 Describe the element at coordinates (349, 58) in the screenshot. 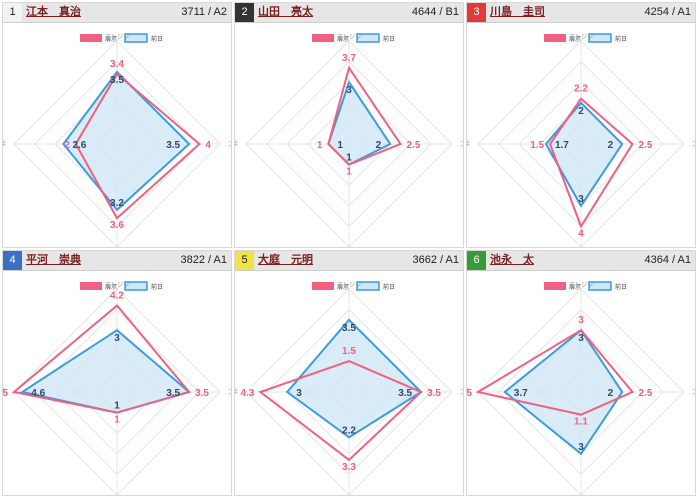

I see `value-label-exhibit-top: 3.7` at that location.